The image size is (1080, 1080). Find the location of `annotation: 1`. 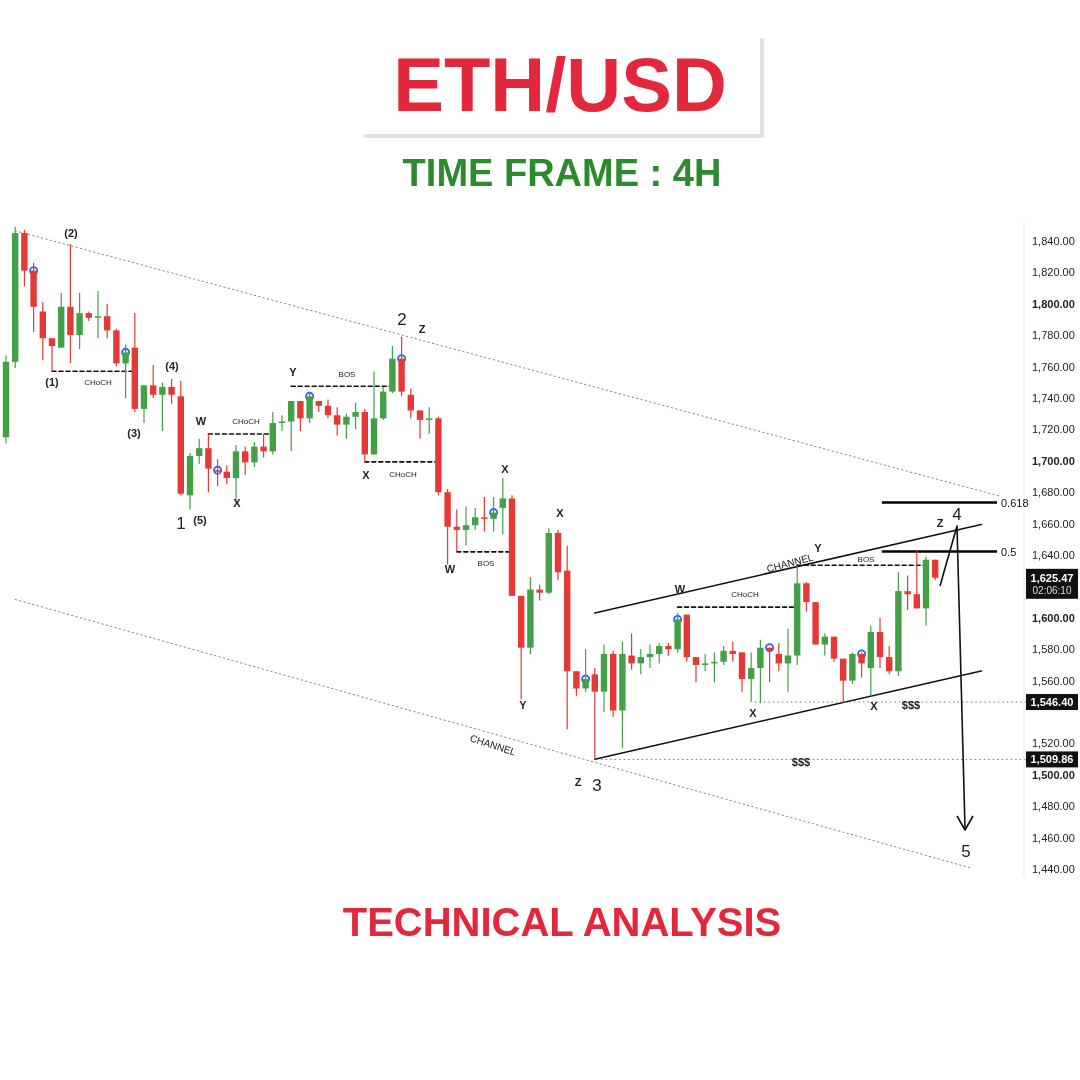

annotation: 1 is located at coordinates (181, 523).